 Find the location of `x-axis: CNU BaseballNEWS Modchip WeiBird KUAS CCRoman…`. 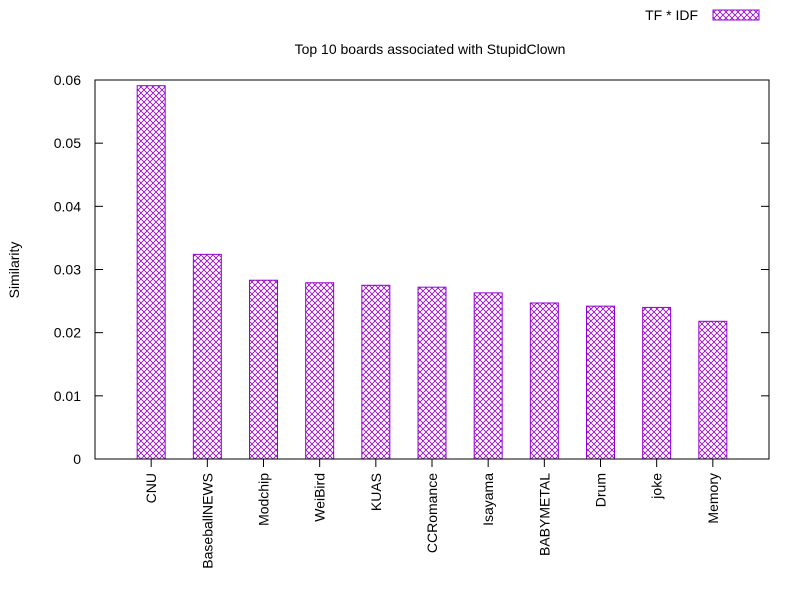

x-axis: CNU BaseballNEWS Modchip WeiBird KUAS CCRoman… is located at coordinates (432, 514).